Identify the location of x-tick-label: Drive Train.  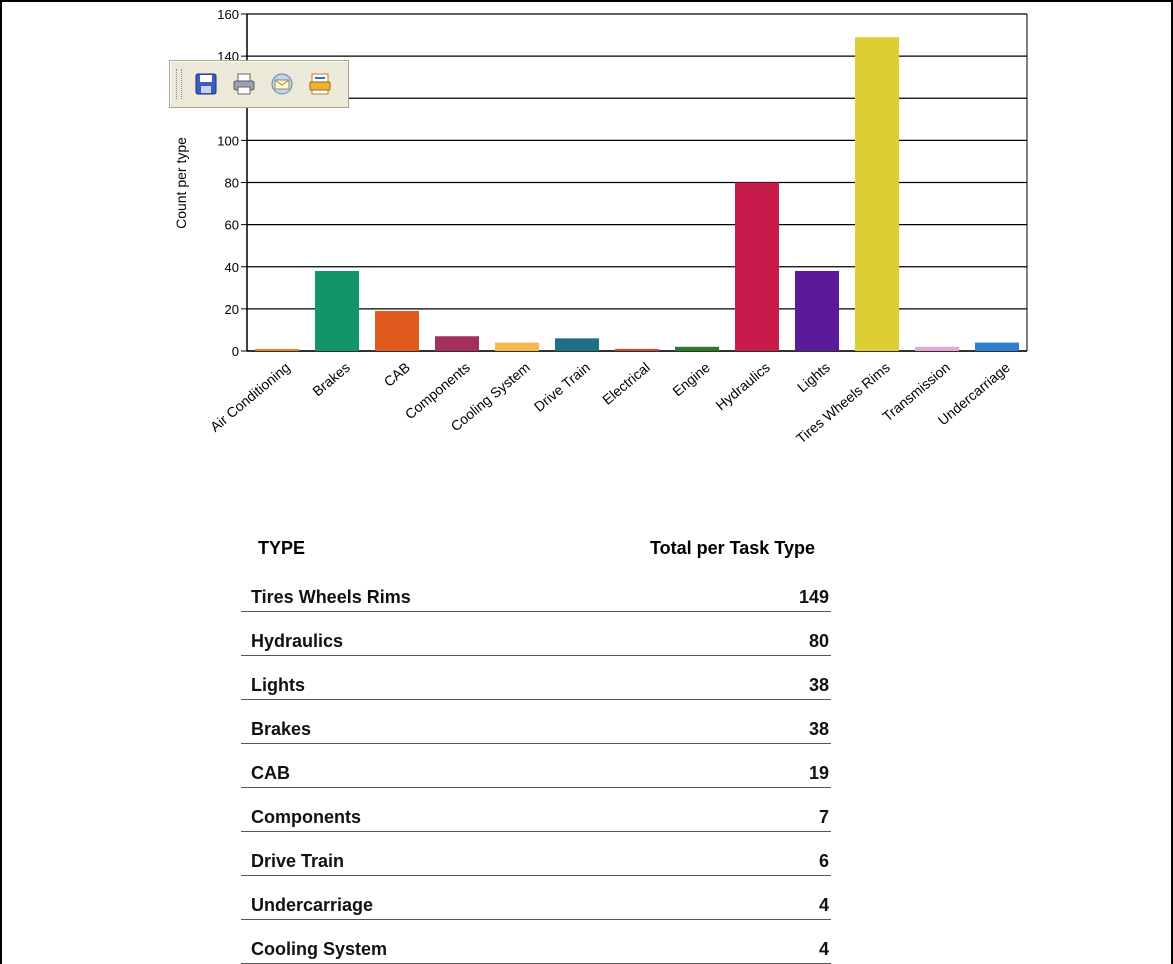
(562, 387).